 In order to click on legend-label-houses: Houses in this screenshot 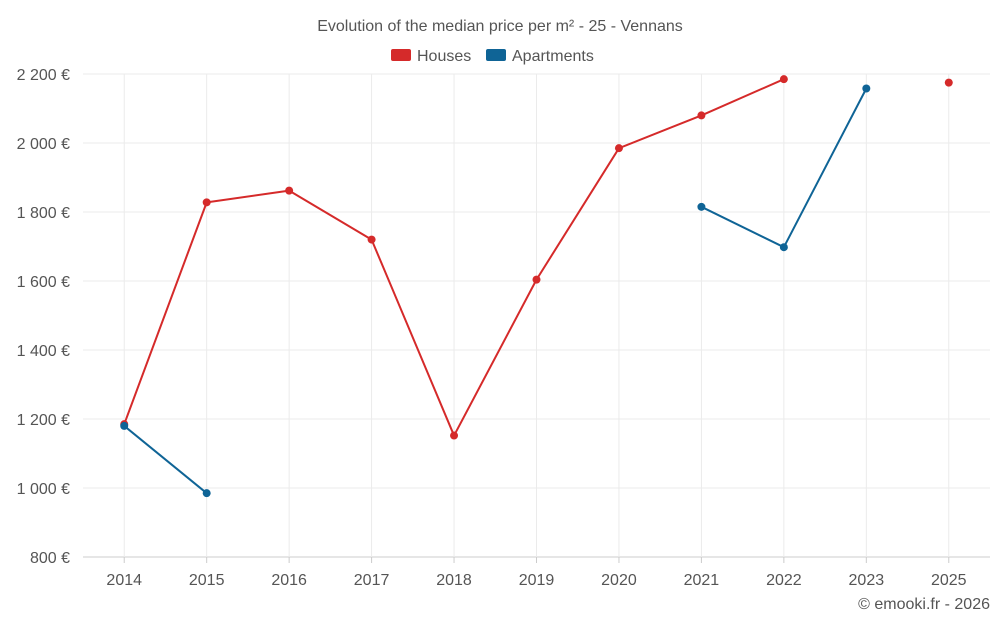, I will do `click(444, 56)`.